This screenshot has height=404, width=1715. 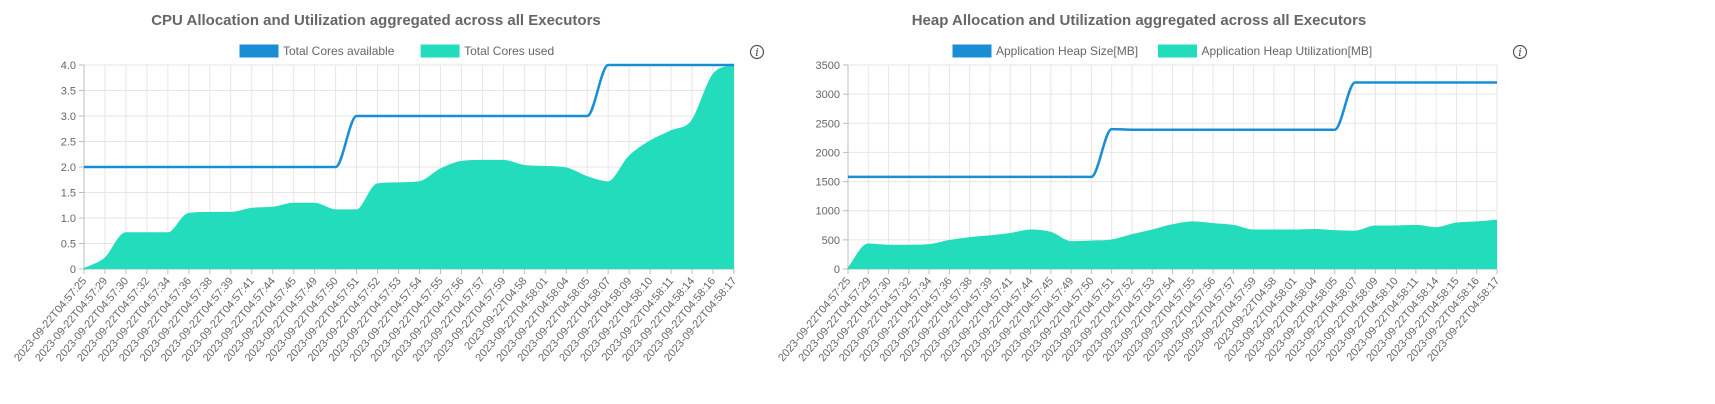 I want to click on cpu-legend-item: Total Cores available, so click(x=317, y=51).